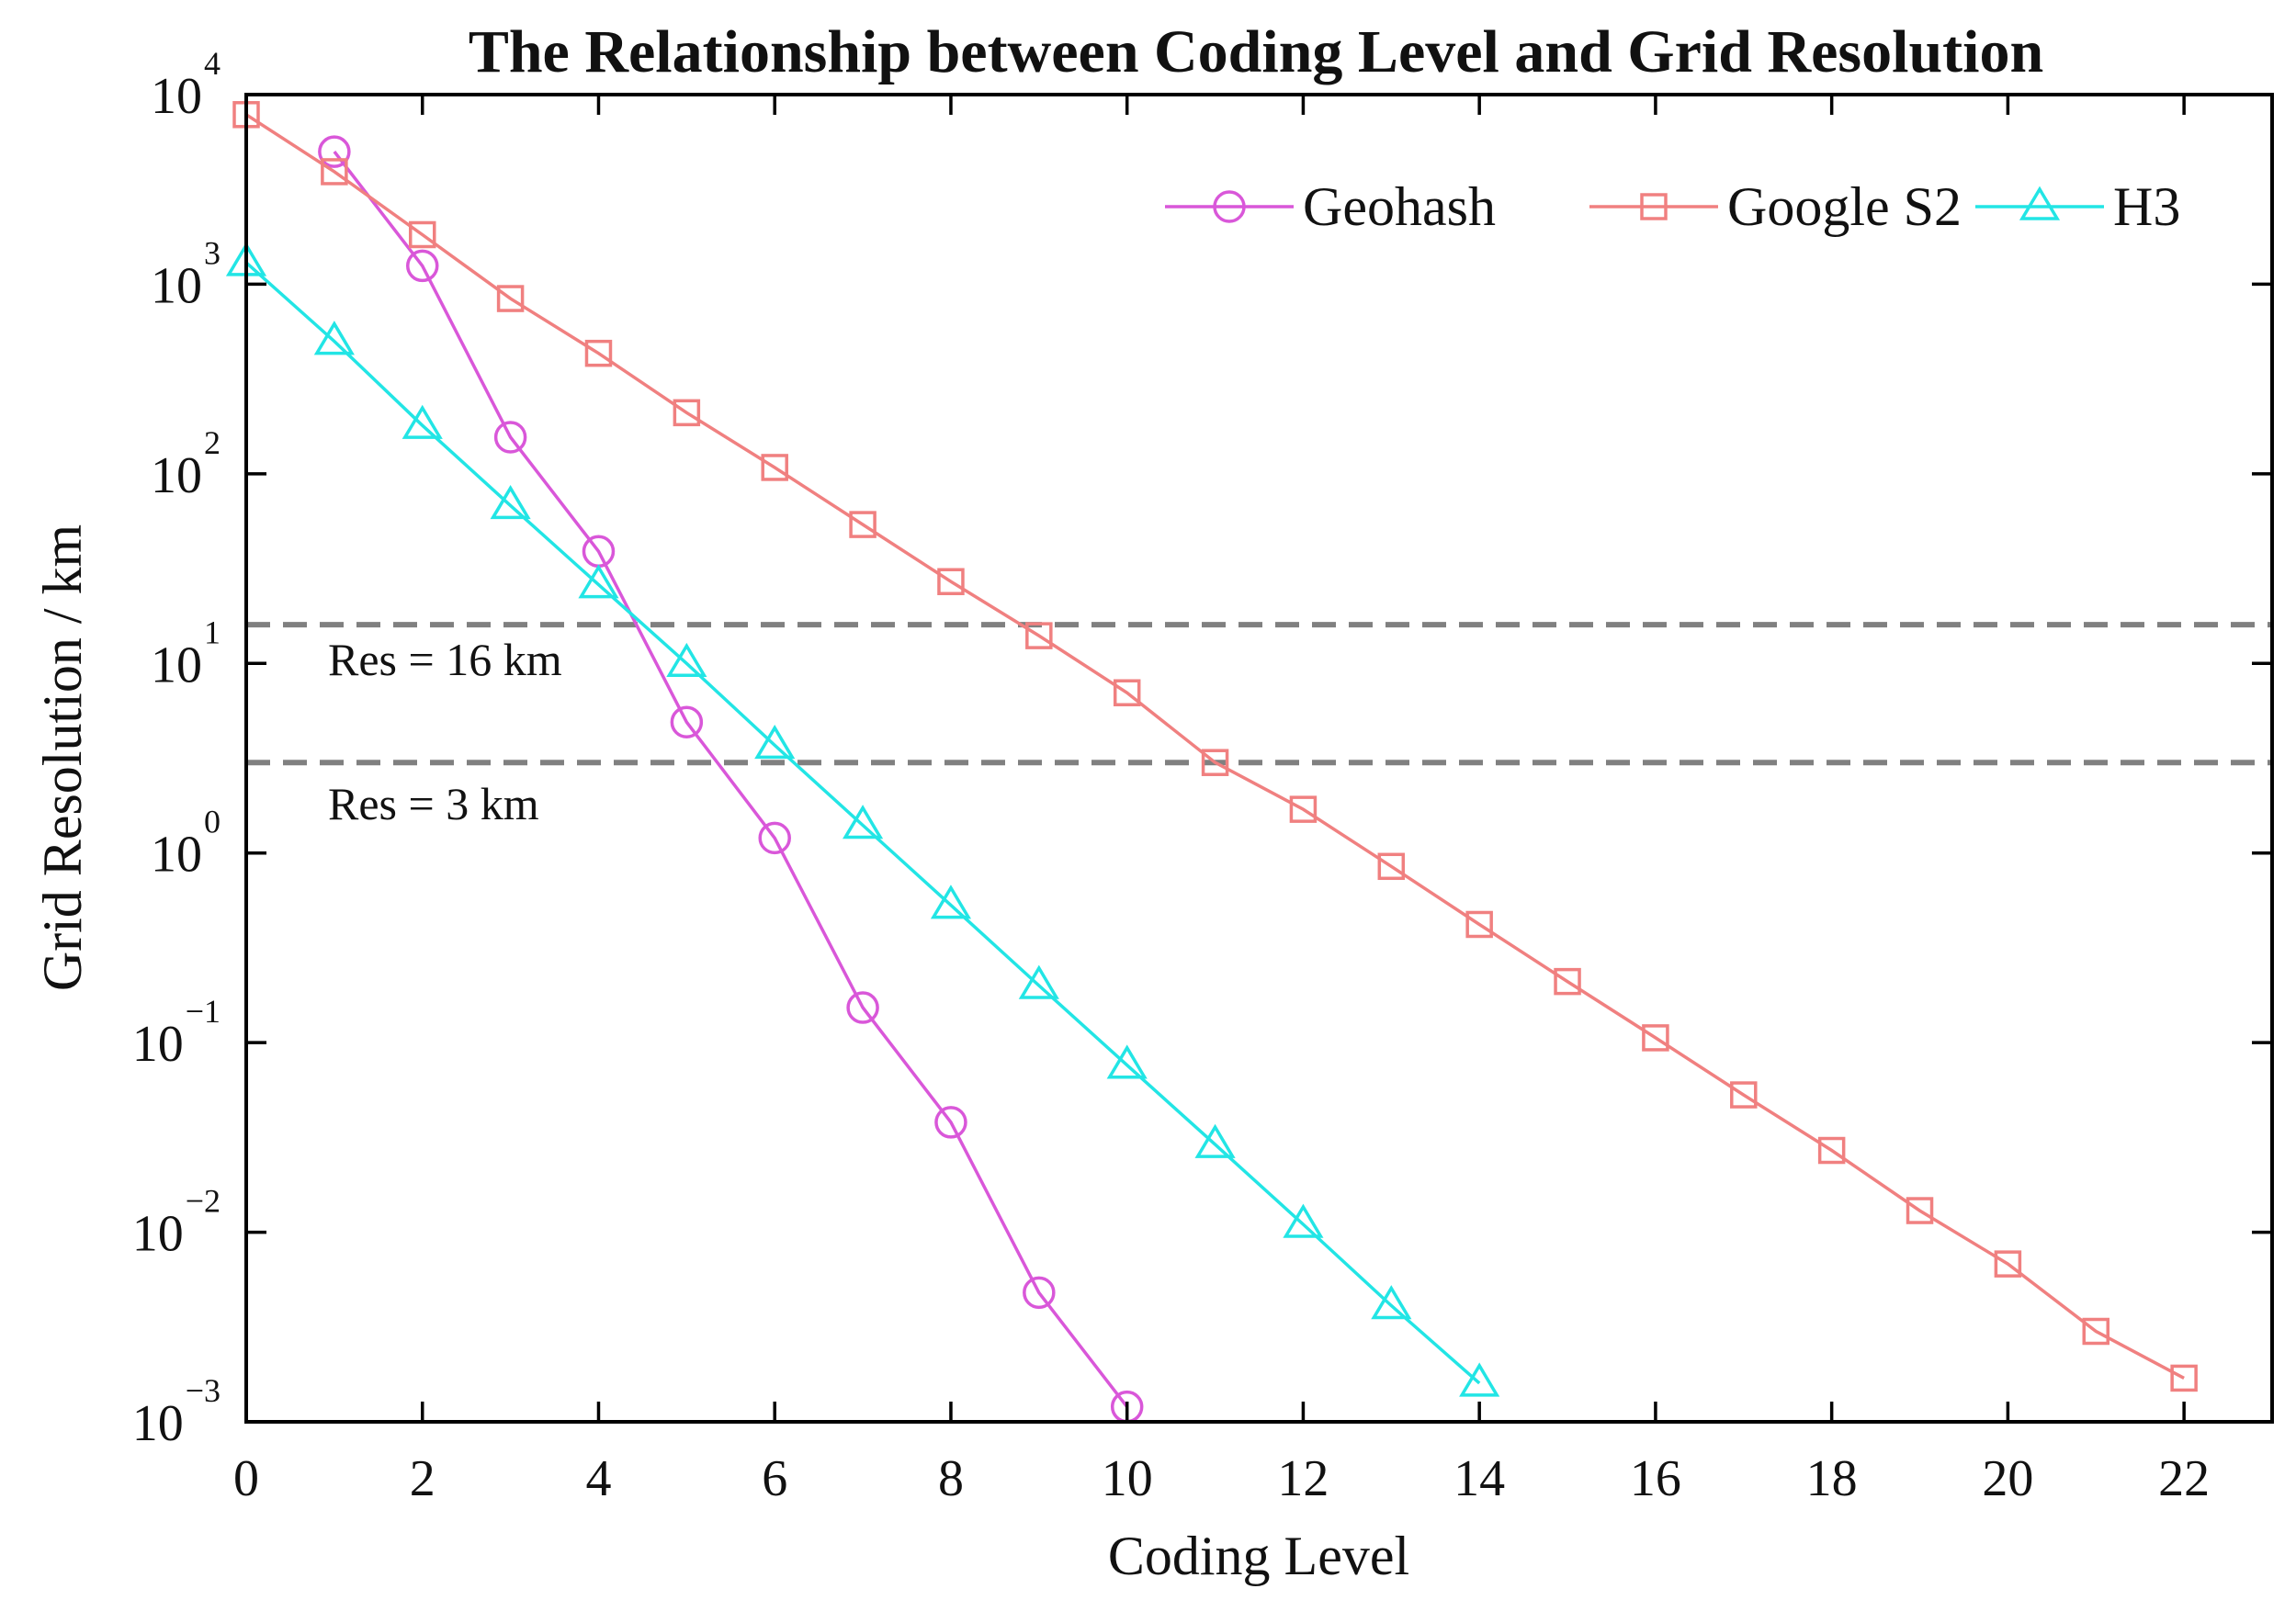 This screenshot has width=2296, height=1600. Describe the element at coordinates (2077, 207) in the screenshot. I see `legend-item: H3` at that location.